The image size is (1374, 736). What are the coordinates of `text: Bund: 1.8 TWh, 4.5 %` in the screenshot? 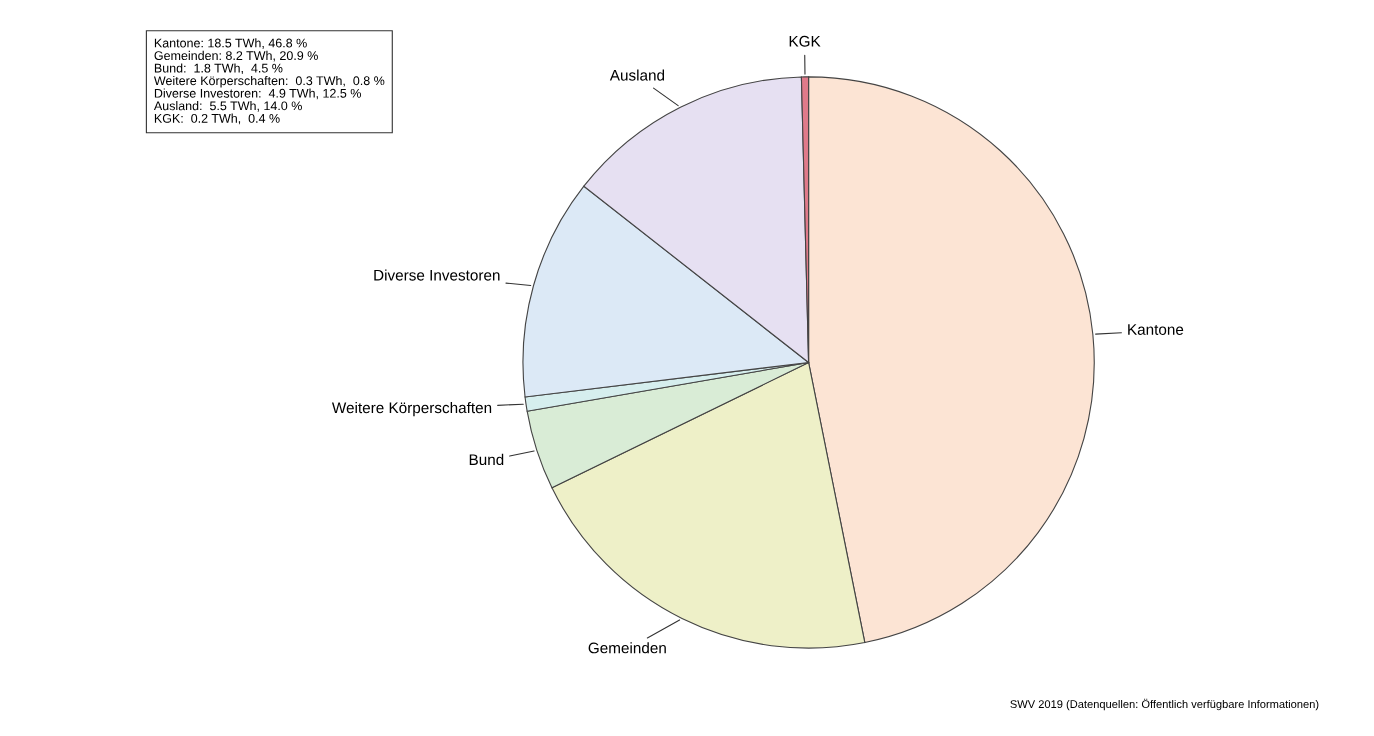 It's located at (218, 69).